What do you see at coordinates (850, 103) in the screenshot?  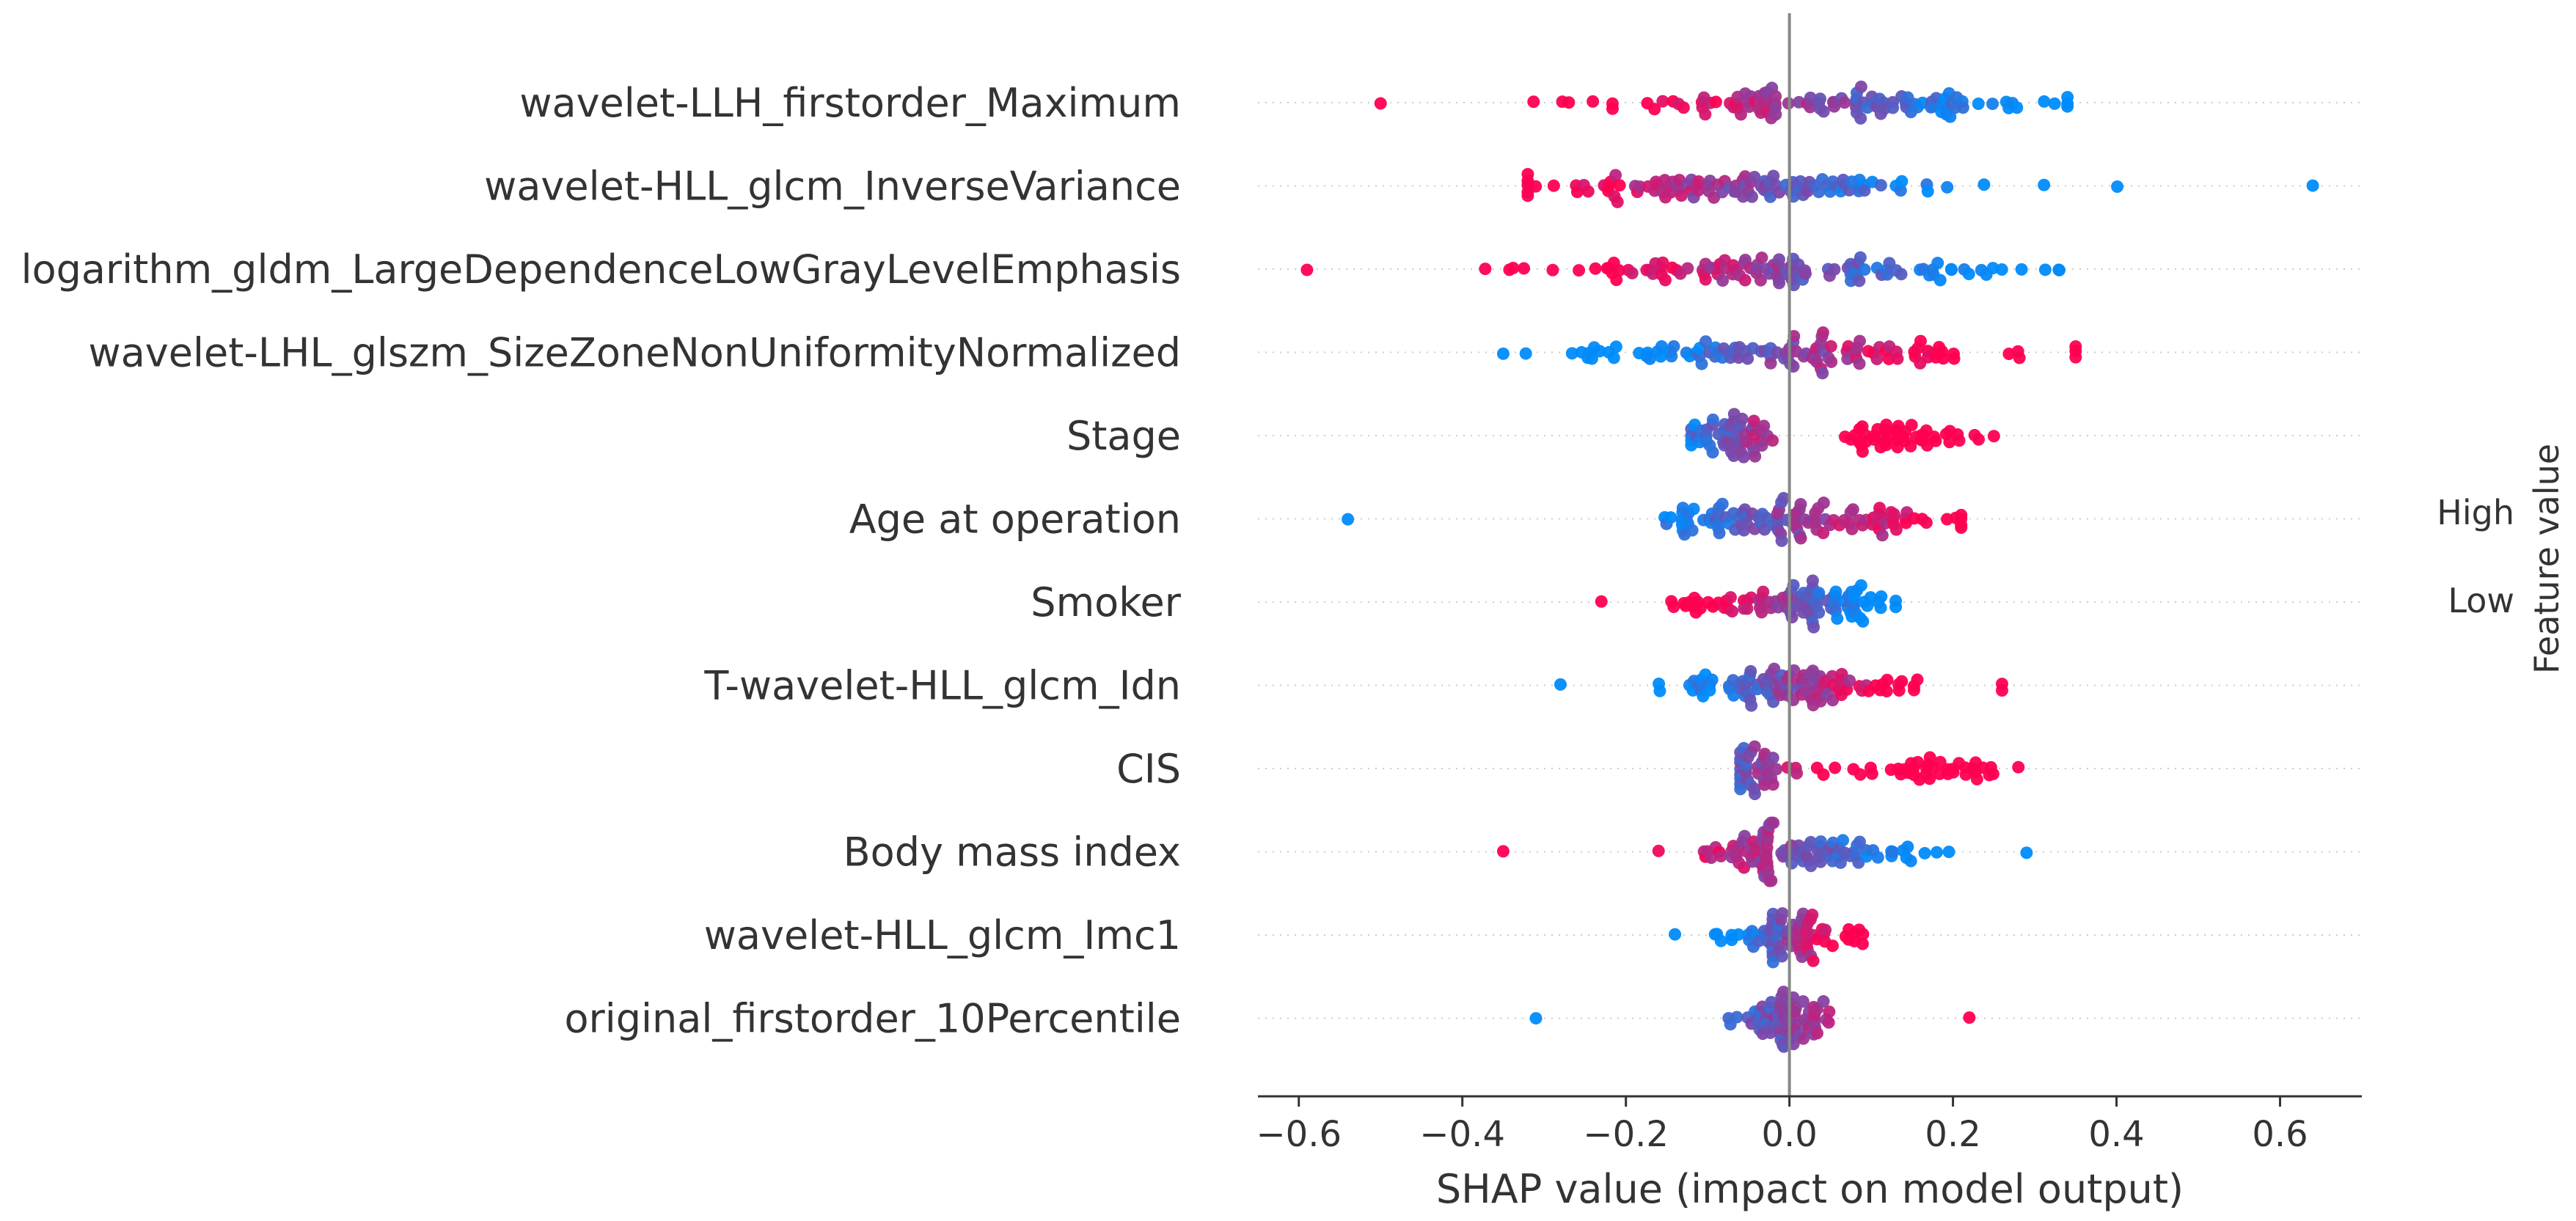 I see `feature-label: wavelet-LLH_firstorder_Maximum` at bounding box center [850, 103].